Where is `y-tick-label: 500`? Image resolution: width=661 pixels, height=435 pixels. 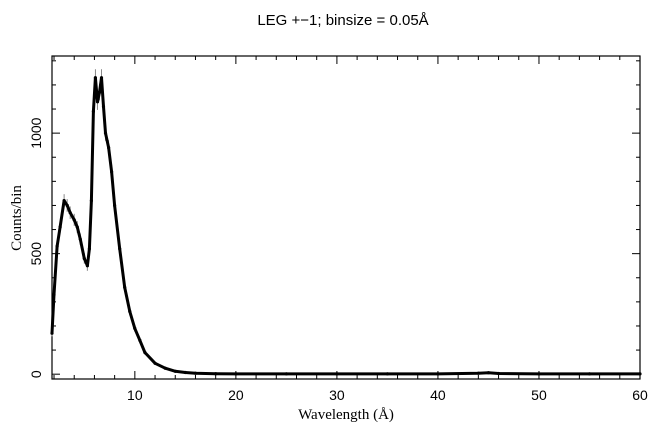 y-tick-label: 500 is located at coordinates (36, 254).